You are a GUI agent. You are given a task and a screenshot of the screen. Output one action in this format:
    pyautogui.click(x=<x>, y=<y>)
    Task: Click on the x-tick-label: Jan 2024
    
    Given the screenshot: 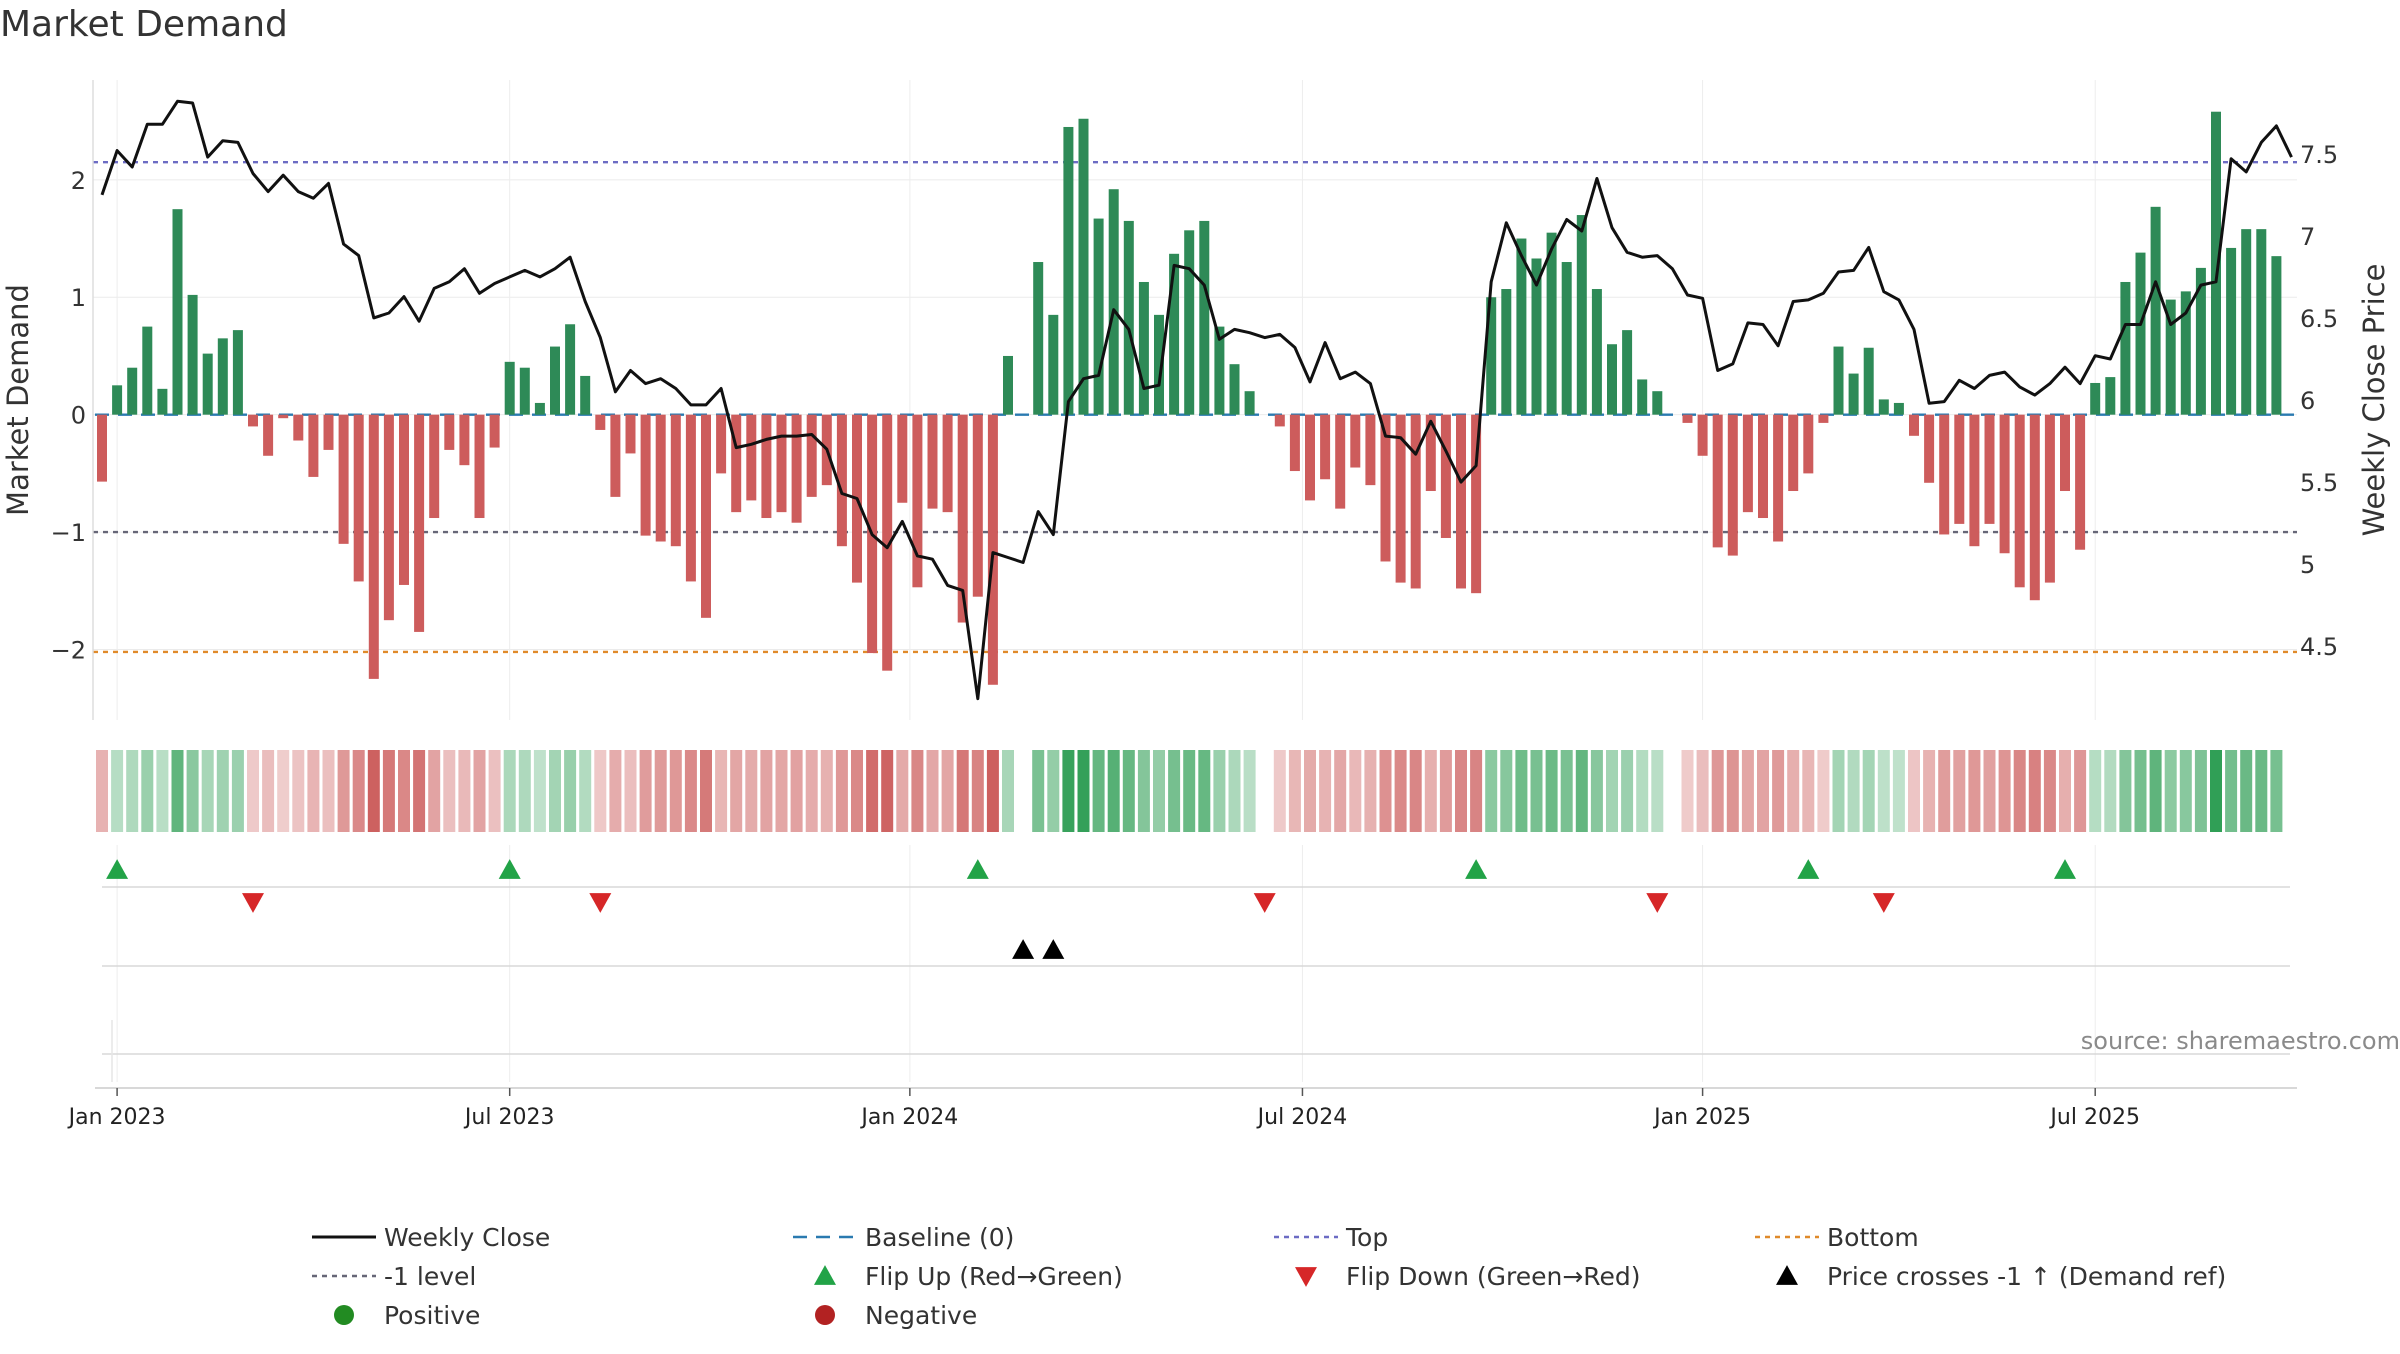 What is the action you would take?
    pyautogui.click(x=908, y=1117)
    